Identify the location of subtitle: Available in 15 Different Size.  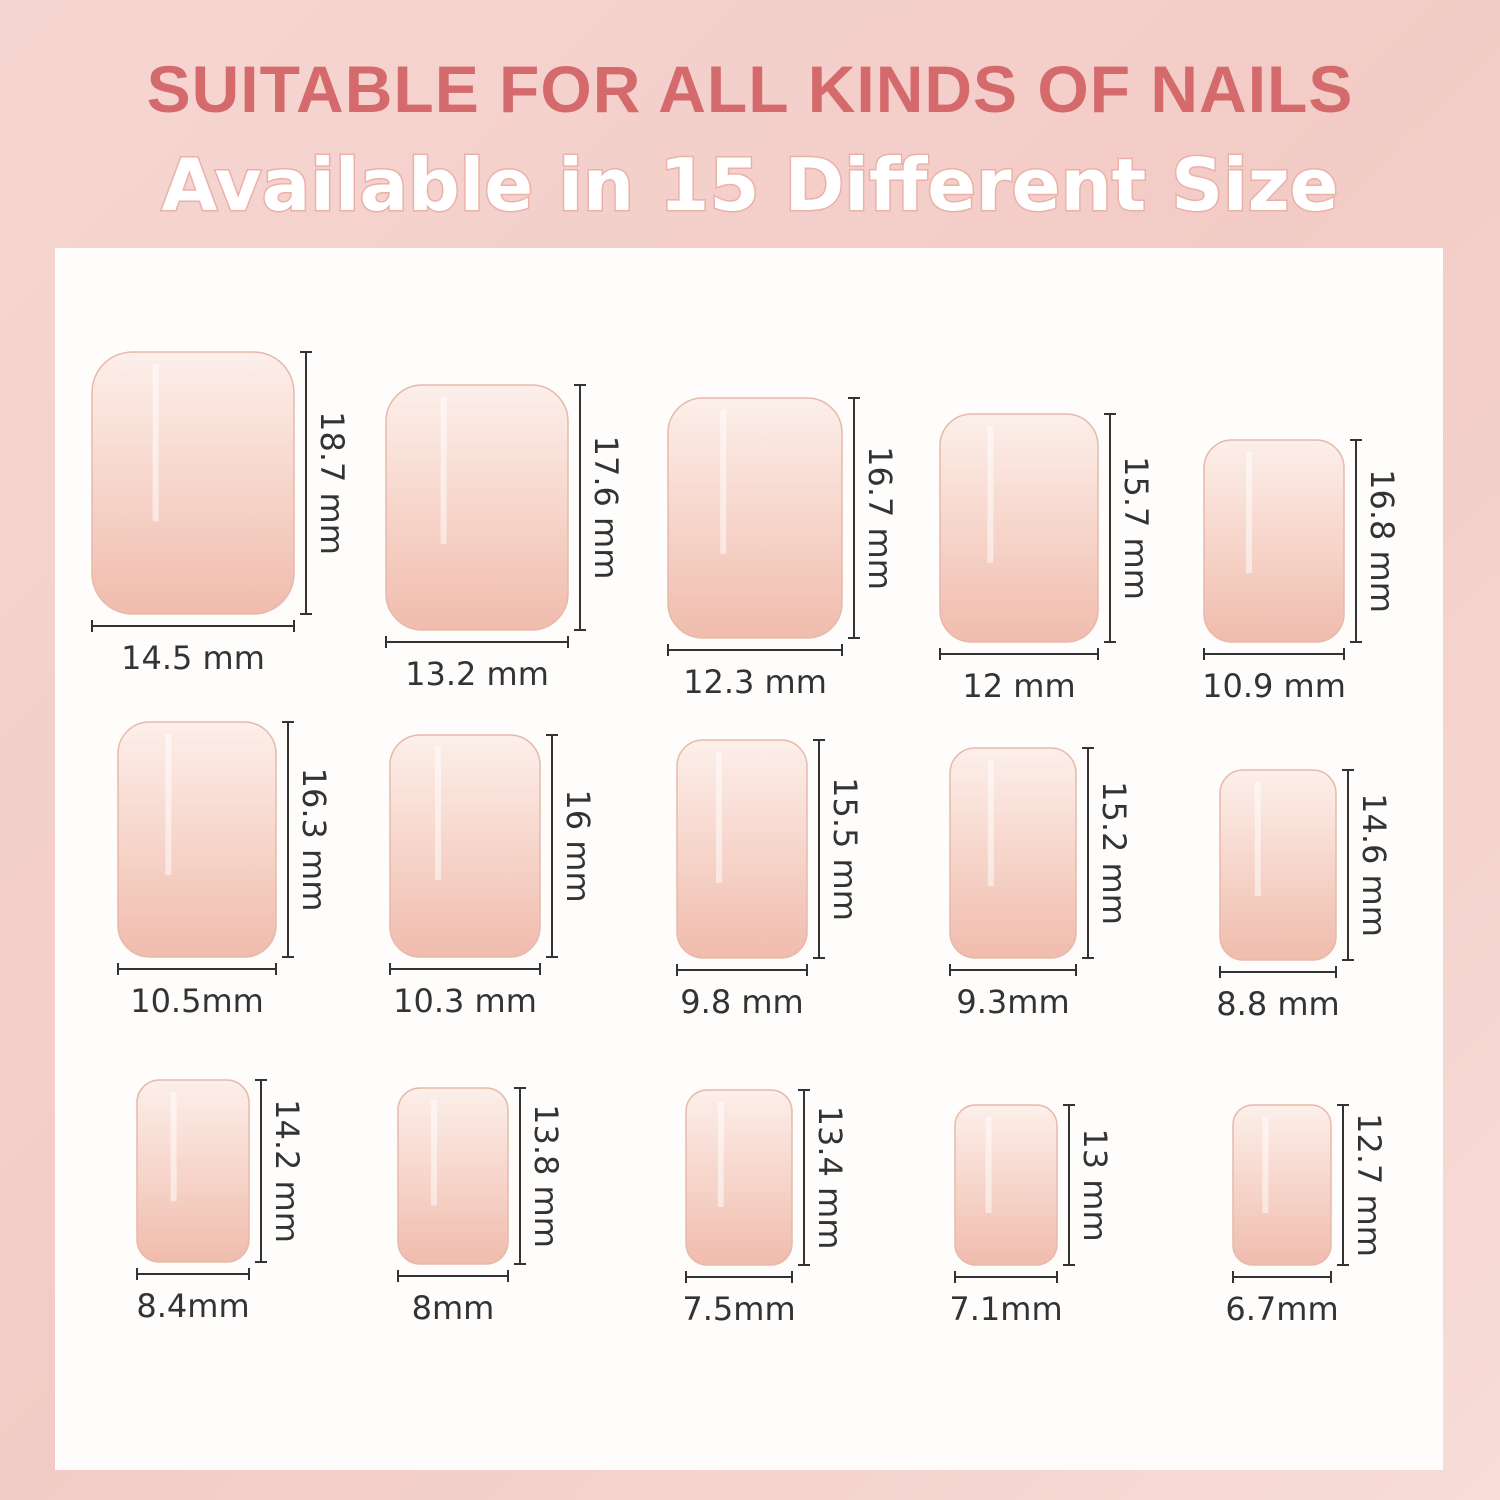
(750, 185).